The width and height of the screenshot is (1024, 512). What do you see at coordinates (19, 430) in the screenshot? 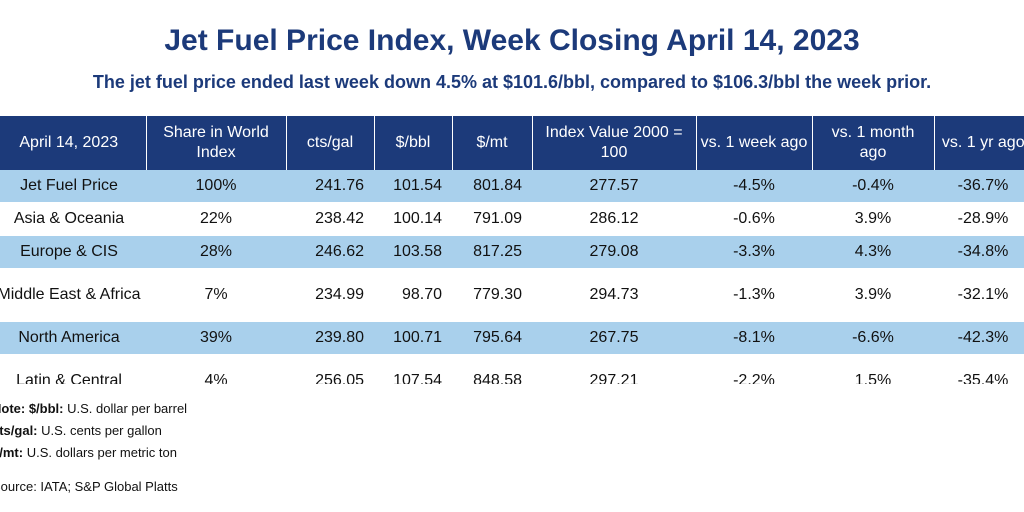
I see `note-gal-label: cts/gal:` at bounding box center [19, 430].